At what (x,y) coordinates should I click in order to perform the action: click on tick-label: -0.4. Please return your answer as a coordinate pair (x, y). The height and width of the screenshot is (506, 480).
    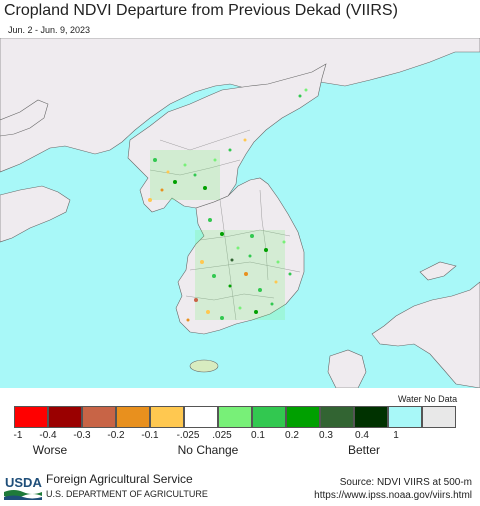
    Looking at the image, I should click on (48, 435).